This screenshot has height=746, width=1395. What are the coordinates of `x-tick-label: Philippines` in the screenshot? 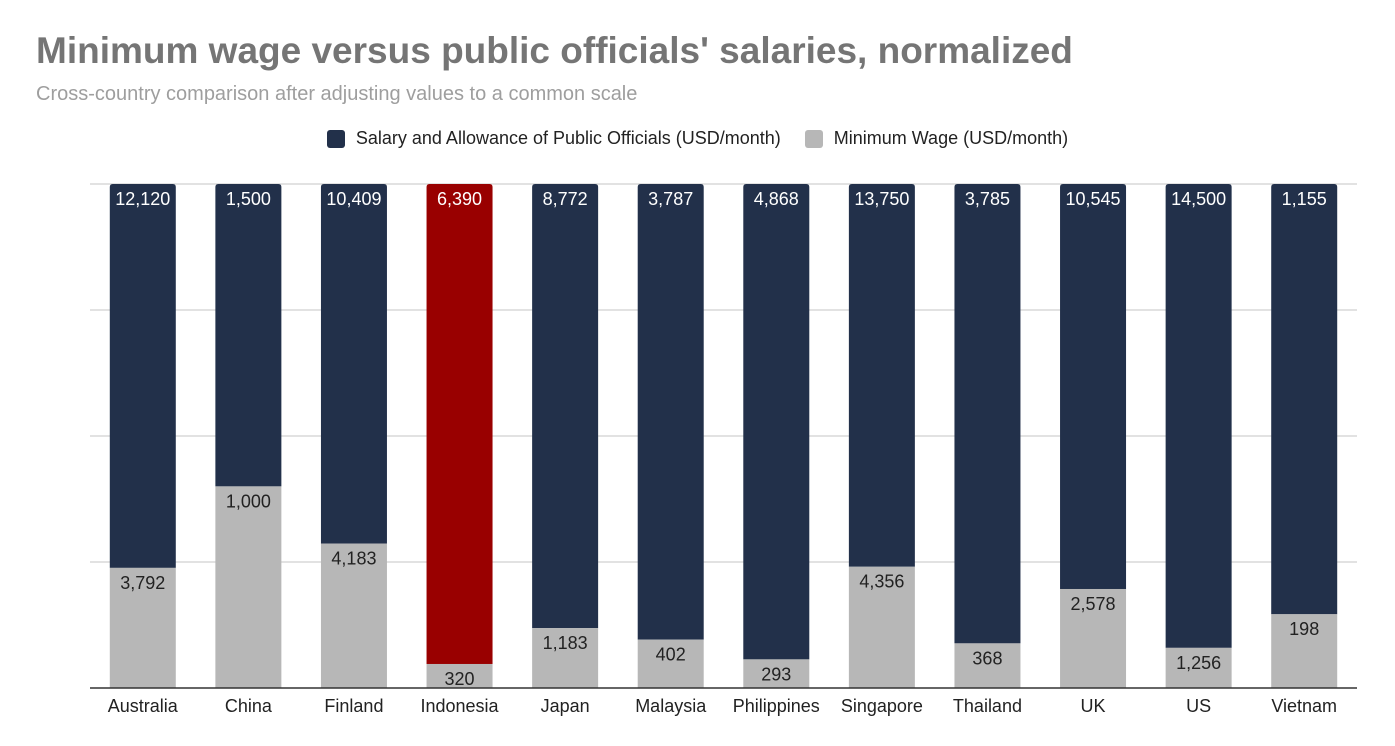 It's located at (776, 706).